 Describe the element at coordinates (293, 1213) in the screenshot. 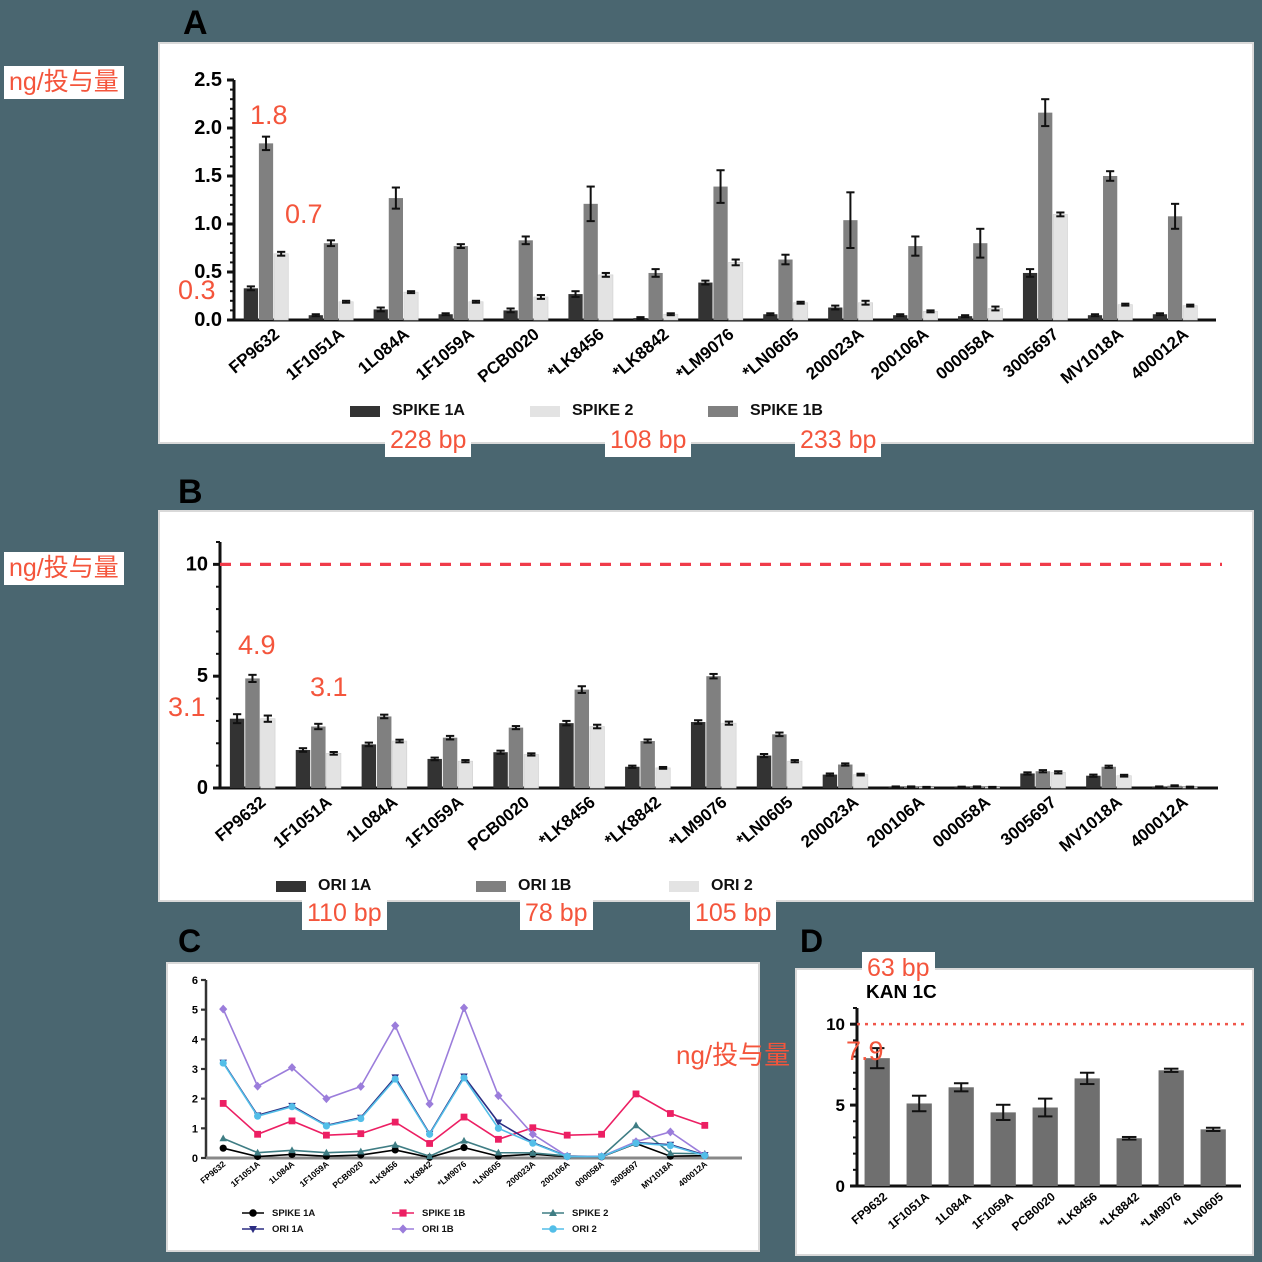

I see `legend-label: SPIKE 1A` at that location.